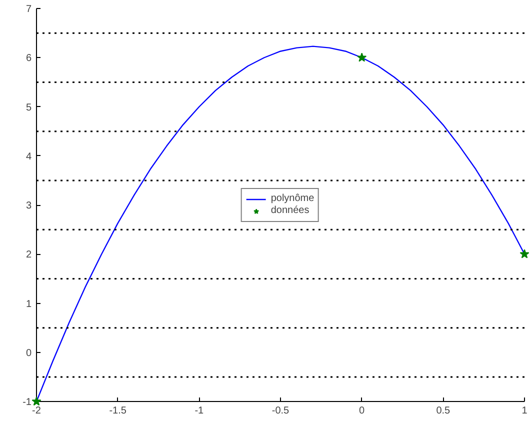 Image resolution: width=532 pixels, height=425 pixels. What do you see at coordinates (199, 411) in the screenshot?
I see `x-tick-label: -1` at bounding box center [199, 411].